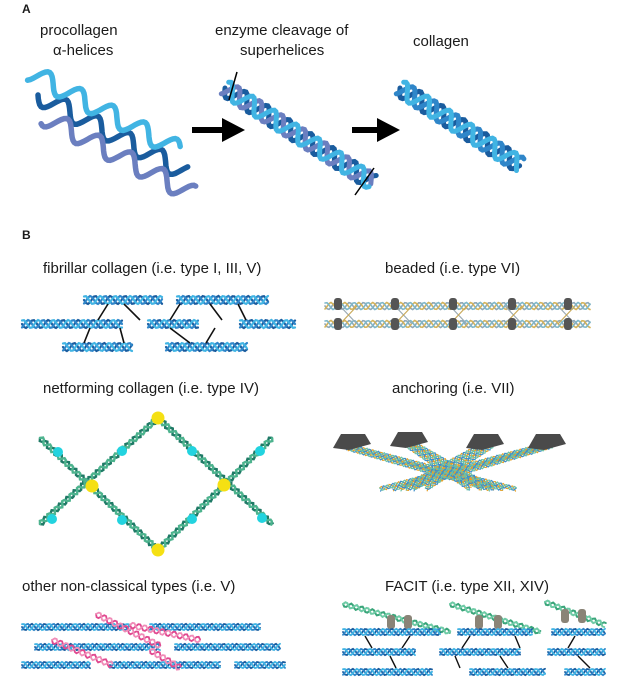  What do you see at coordinates (453, 268) in the screenshot?
I see `label-beaded: beaded (i.e. type VI)` at bounding box center [453, 268].